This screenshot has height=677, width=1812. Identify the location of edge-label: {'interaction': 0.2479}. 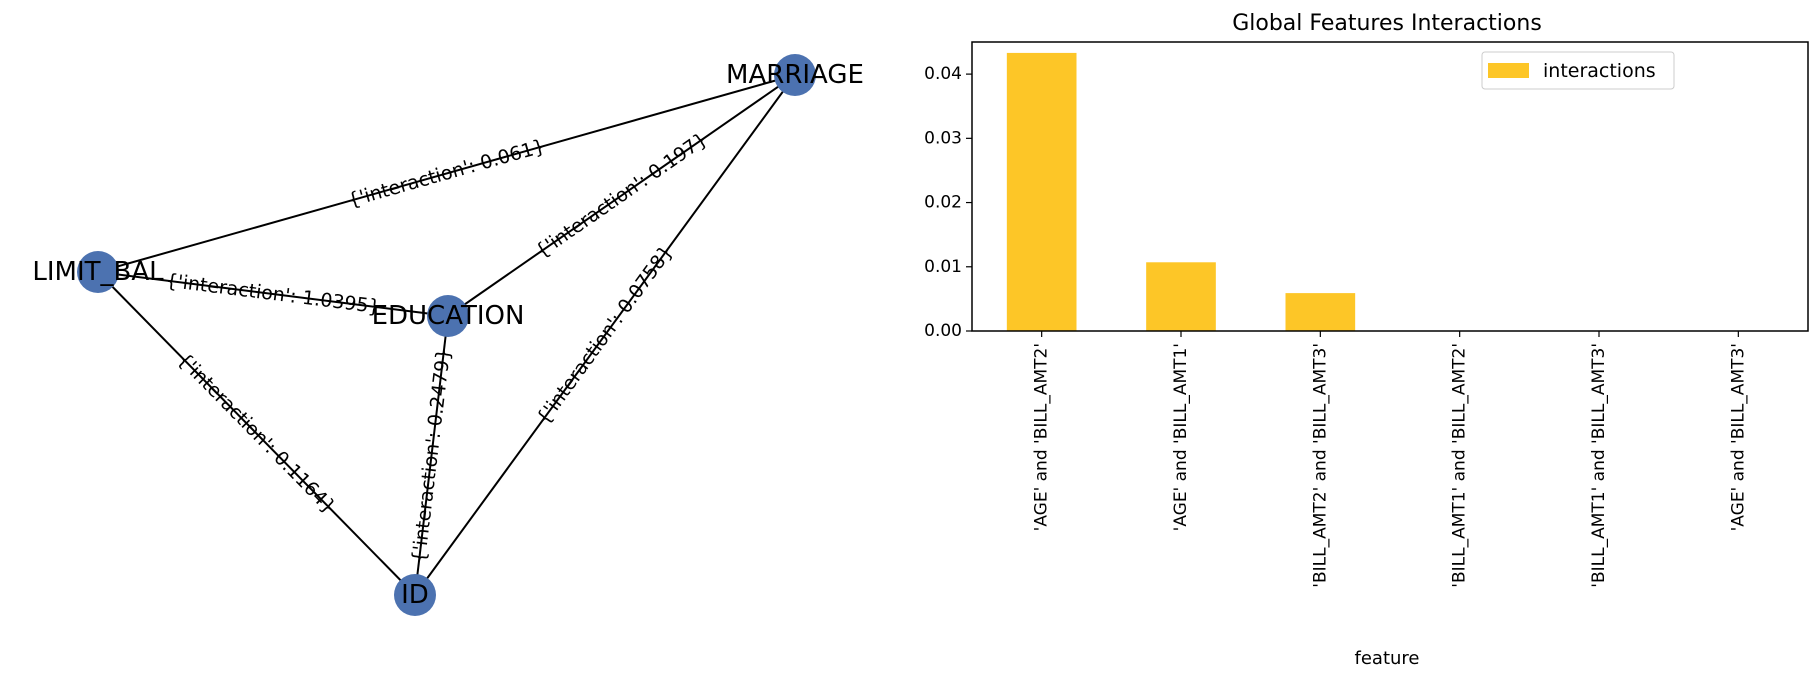
(431, 455).